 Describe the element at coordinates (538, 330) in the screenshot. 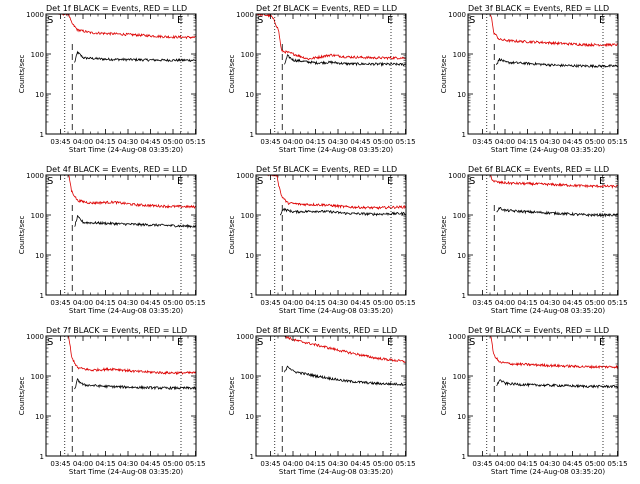

I see `panel-title: Det 9f BLACK = Events, RED = LLD` at that location.